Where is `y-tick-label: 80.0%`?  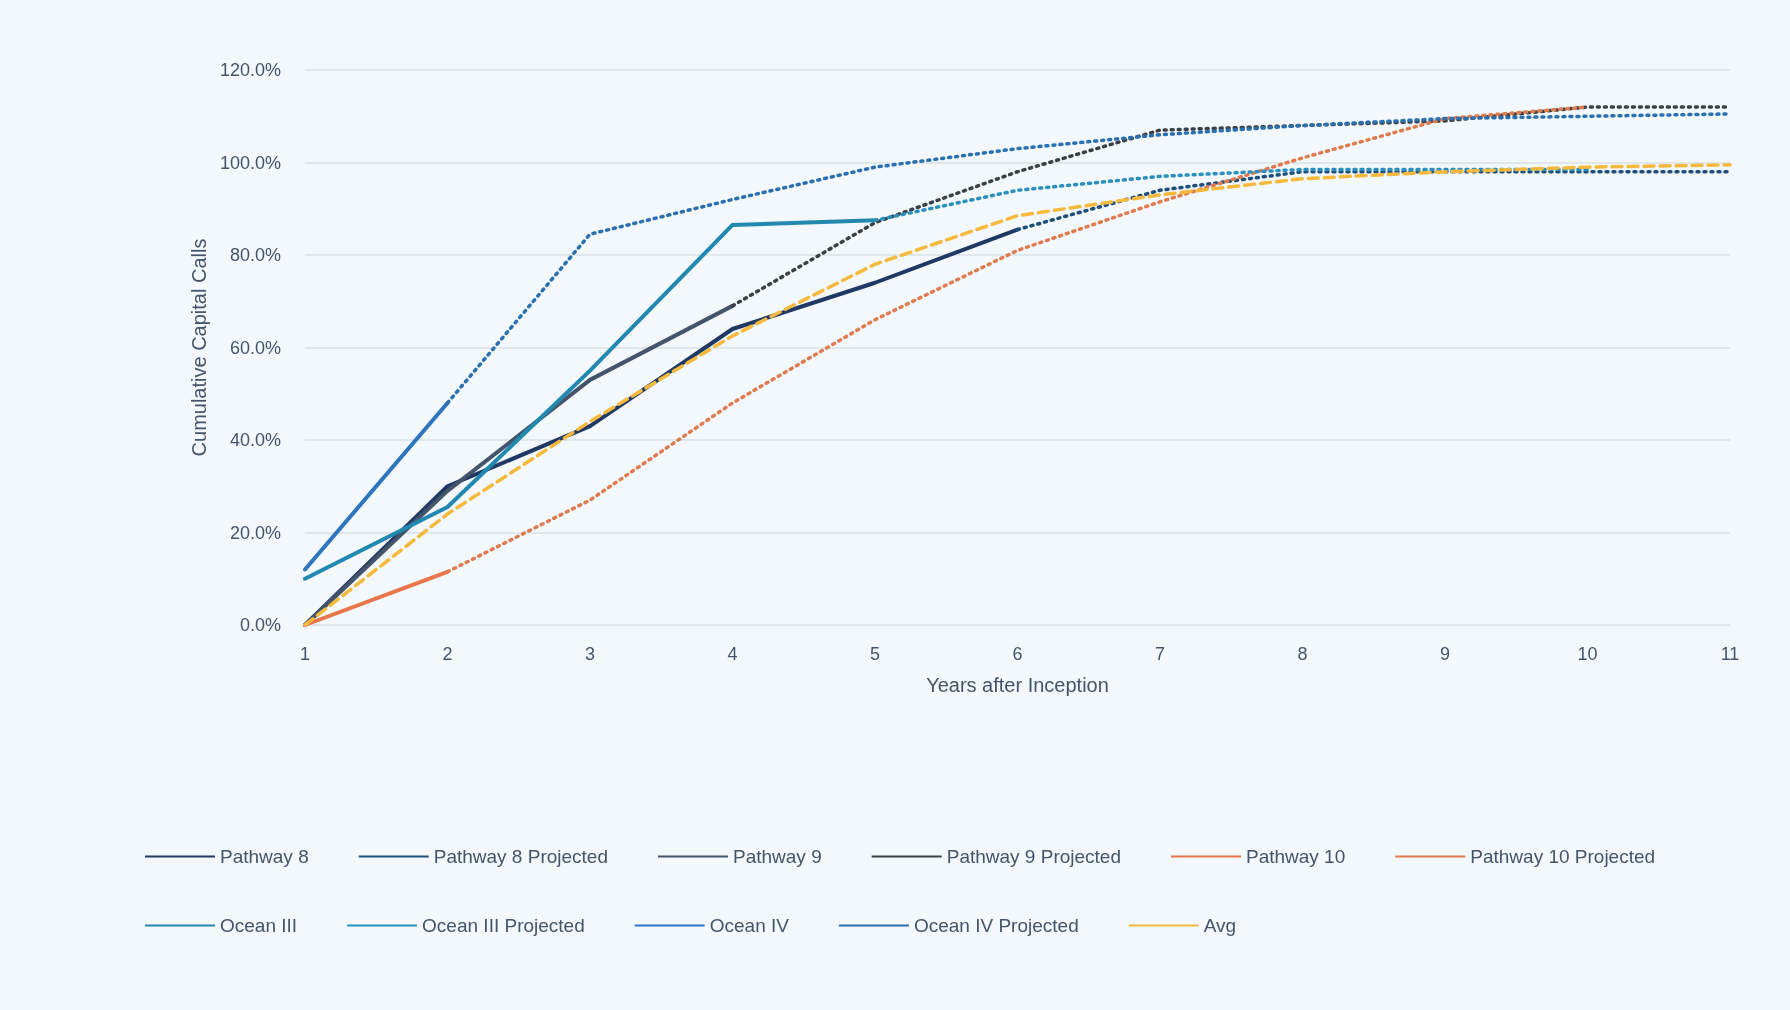
y-tick-label: 80.0% is located at coordinates (255, 255).